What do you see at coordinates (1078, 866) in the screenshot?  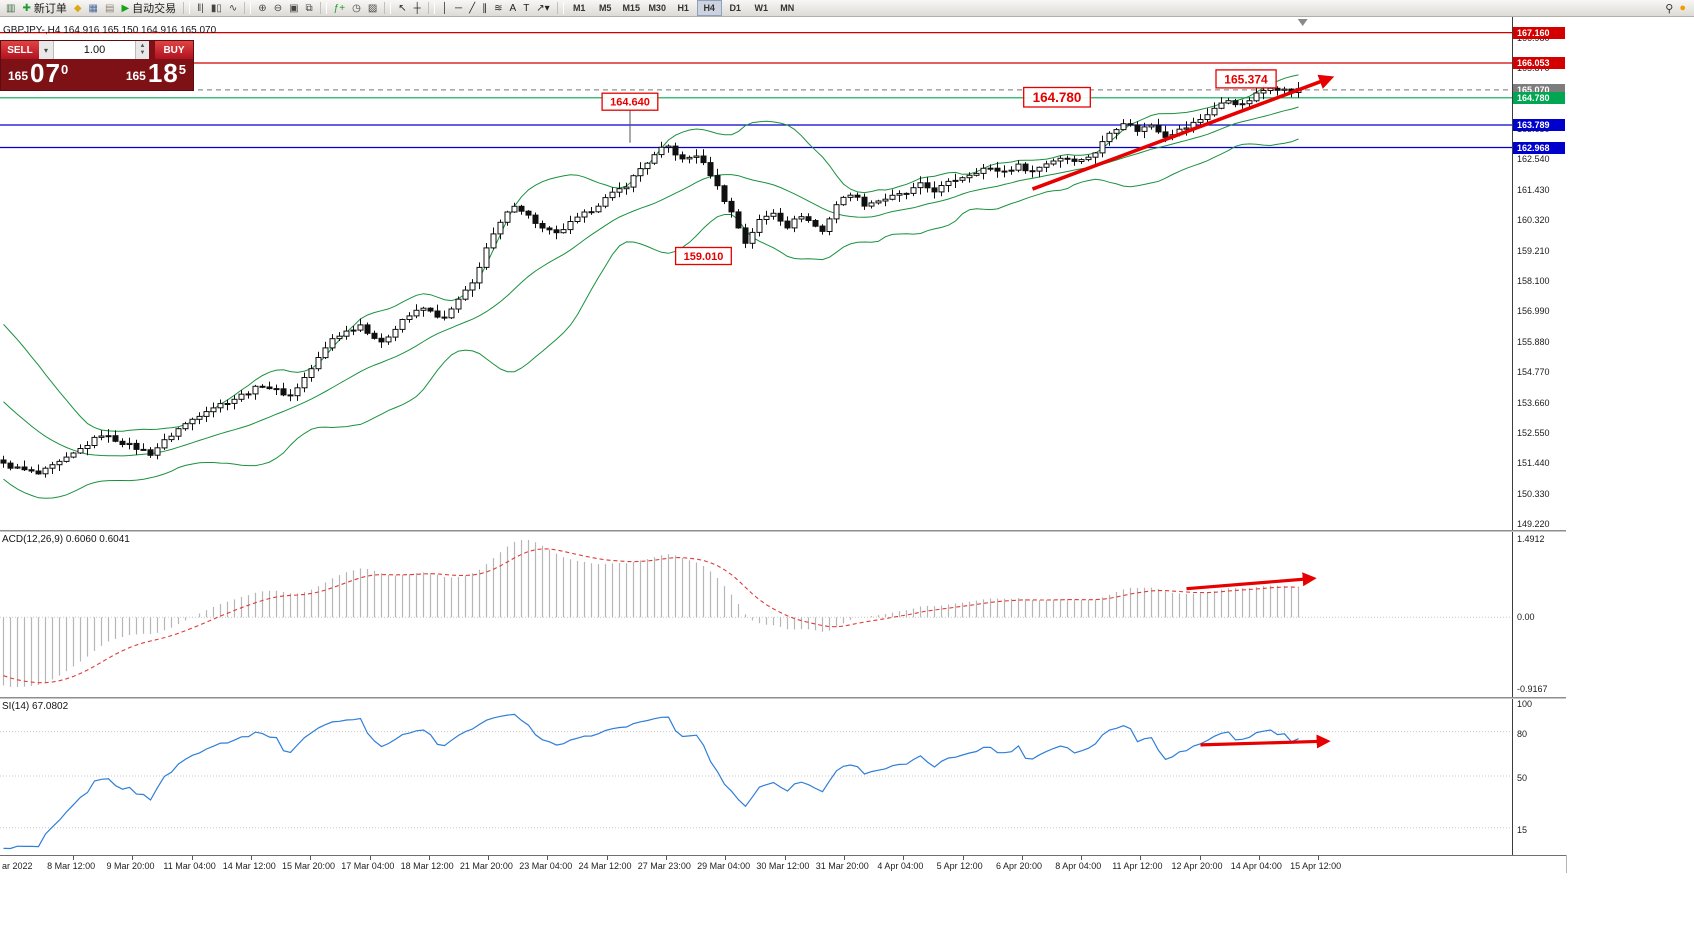 I see `time-label: 8 Apr 04:00` at bounding box center [1078, 866].